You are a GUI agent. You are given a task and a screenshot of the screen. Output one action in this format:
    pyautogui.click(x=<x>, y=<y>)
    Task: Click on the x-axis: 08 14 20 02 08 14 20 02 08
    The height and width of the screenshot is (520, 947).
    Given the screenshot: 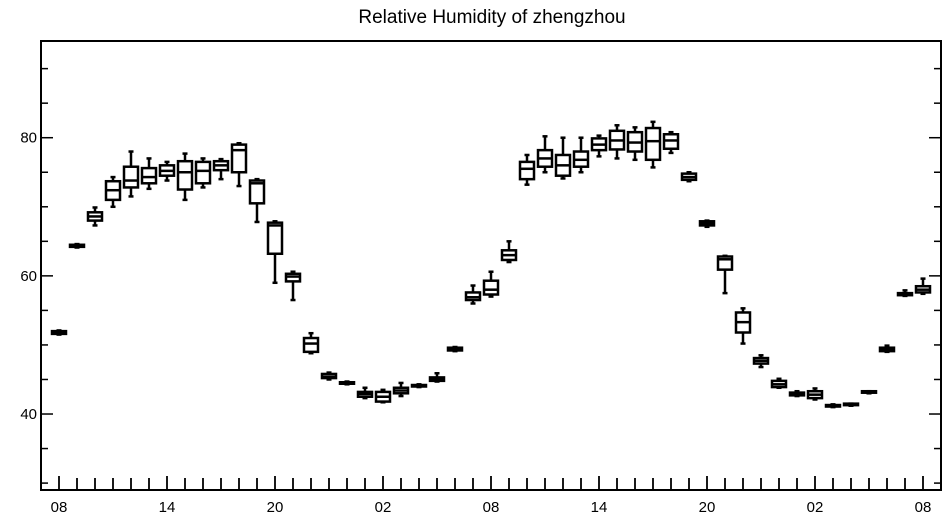 What is the action you would take?
    pyautogui.click(x=491, y=496)
    